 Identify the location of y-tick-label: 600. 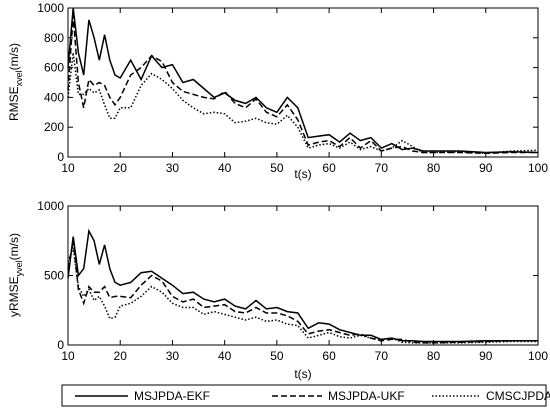
(54, 68).